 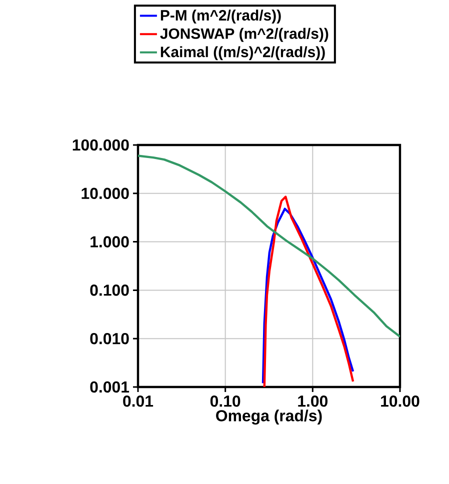 I want to click on x-tick-label: 0.10, so click(x=225, y=401).